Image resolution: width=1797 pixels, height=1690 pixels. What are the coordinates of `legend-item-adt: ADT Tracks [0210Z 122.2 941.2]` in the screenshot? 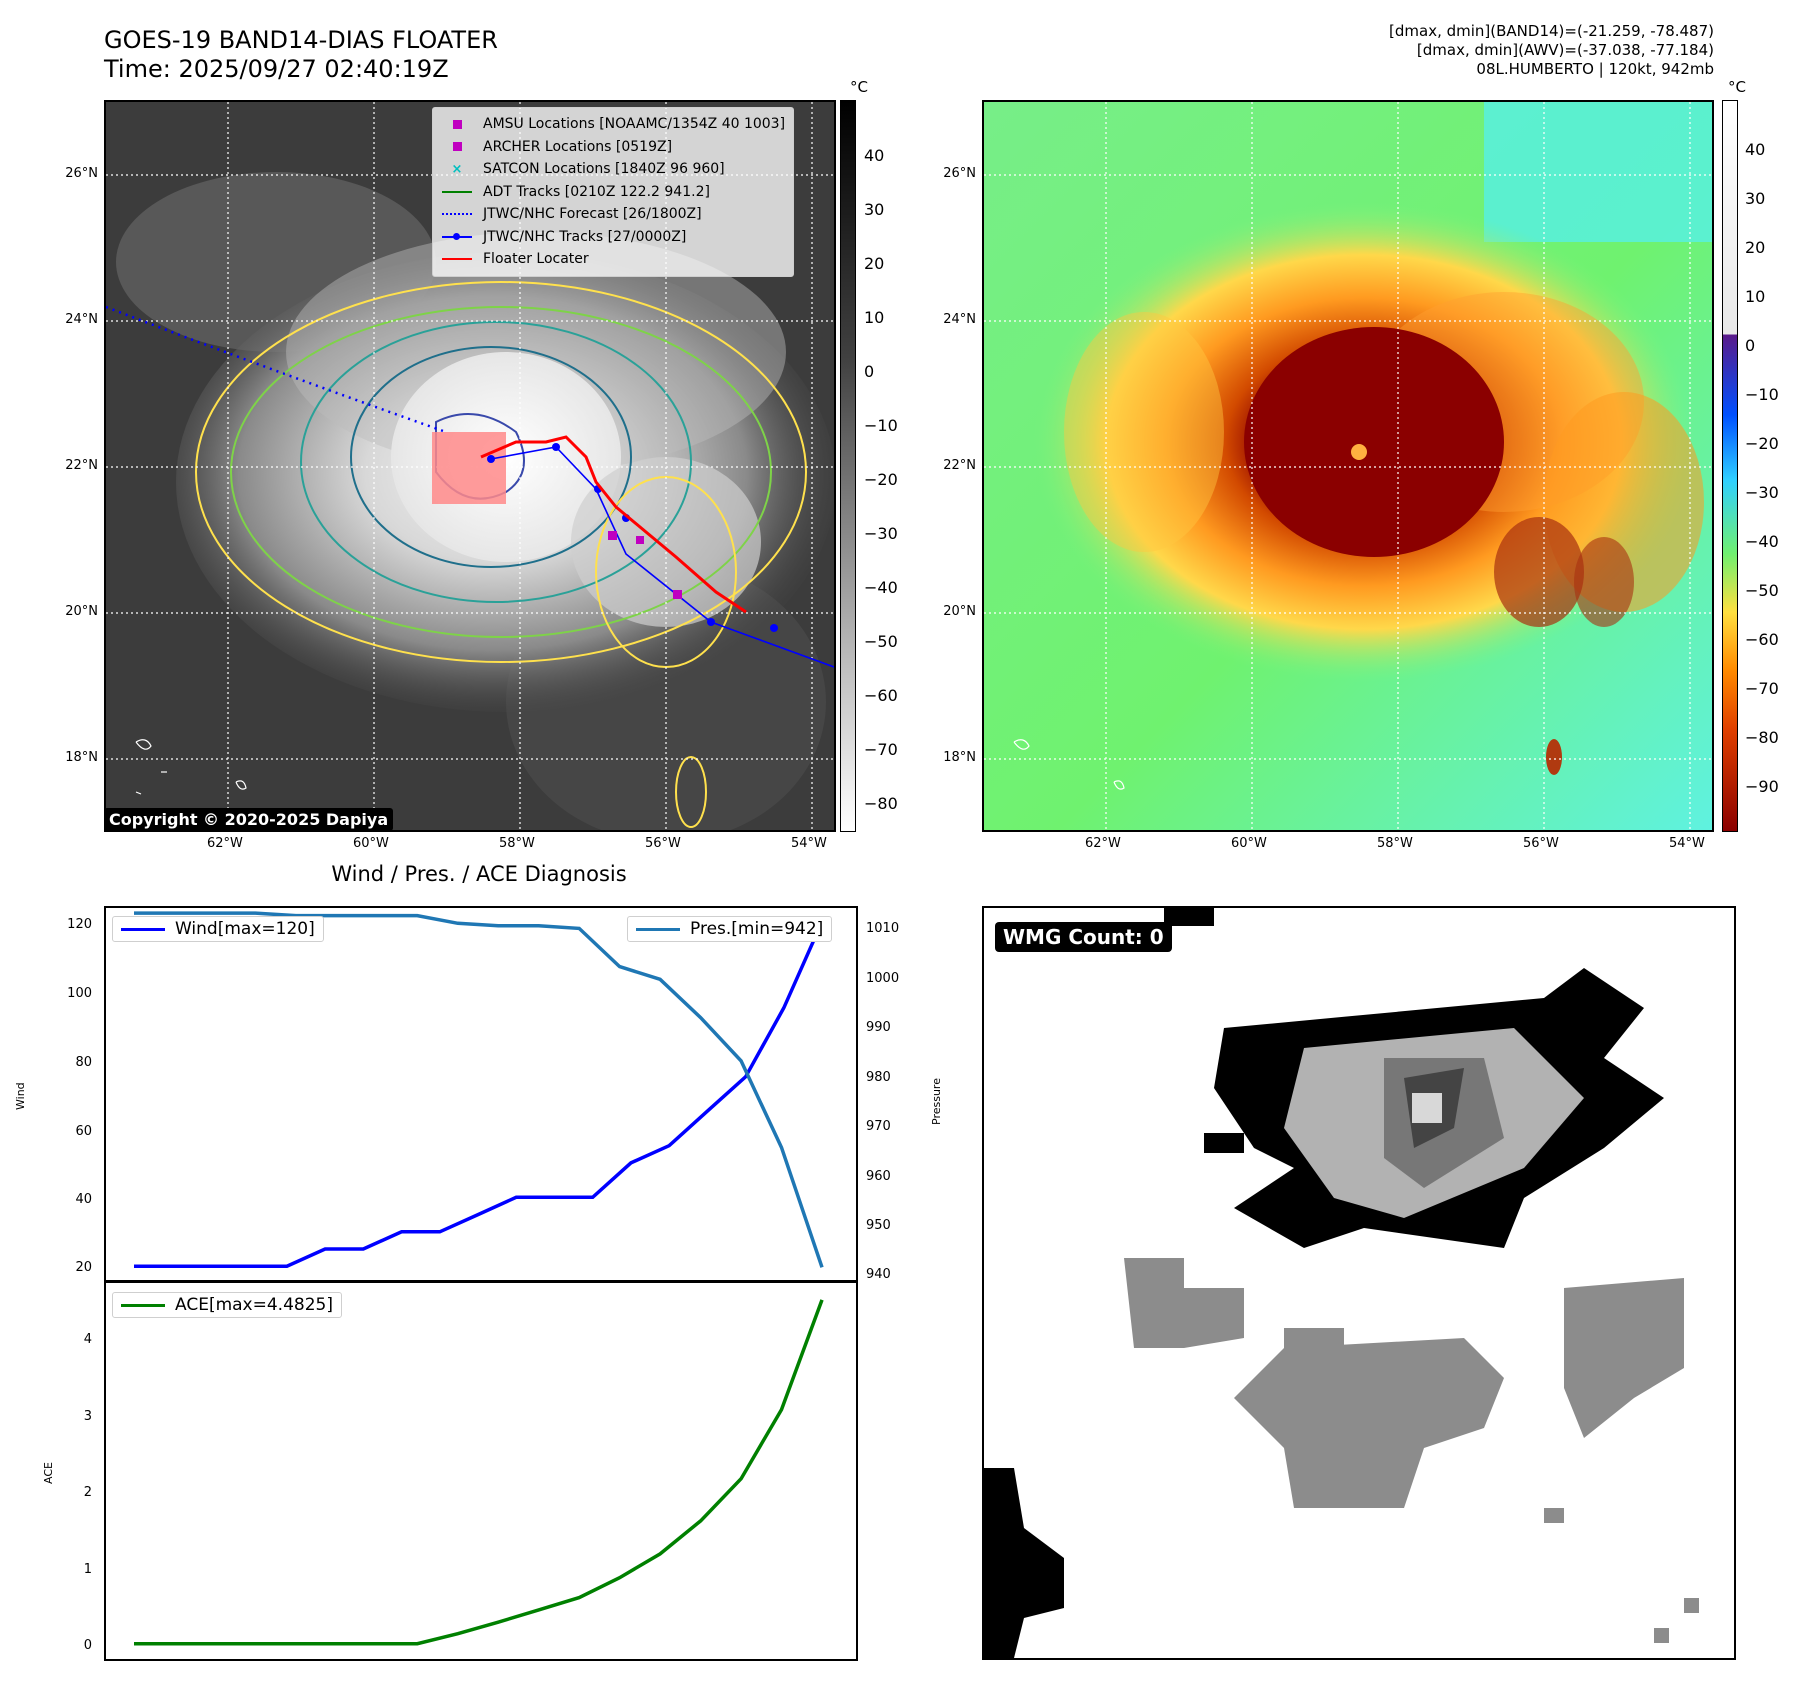 It's located at (613, 192).